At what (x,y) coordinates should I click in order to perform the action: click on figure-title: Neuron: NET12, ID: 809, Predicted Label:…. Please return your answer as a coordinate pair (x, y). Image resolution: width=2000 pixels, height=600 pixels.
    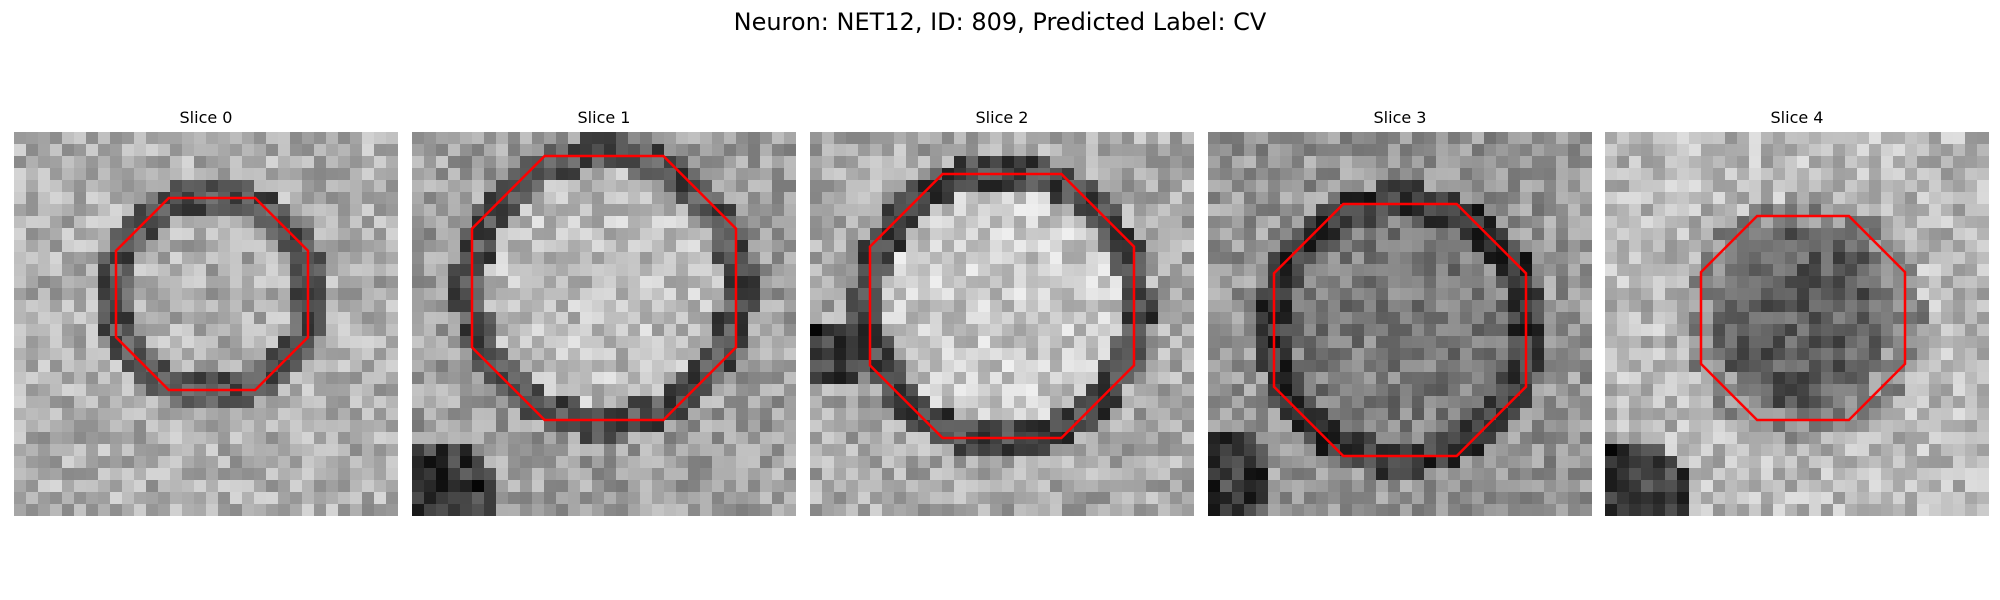
    Looking at the image, I should click on (1000, 22).